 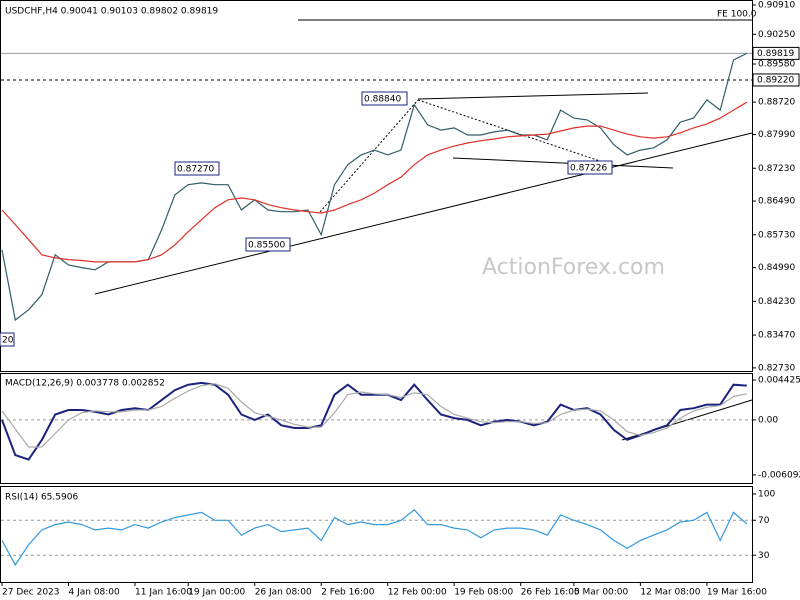 I want to click on panel-title: RSI(14) 65.5906, so click(x=41, y=498).